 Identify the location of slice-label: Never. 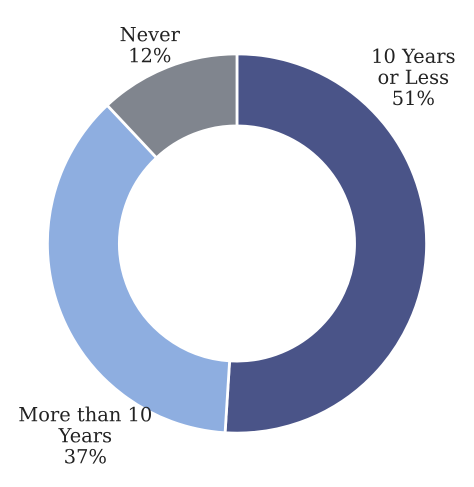
(150, 34).